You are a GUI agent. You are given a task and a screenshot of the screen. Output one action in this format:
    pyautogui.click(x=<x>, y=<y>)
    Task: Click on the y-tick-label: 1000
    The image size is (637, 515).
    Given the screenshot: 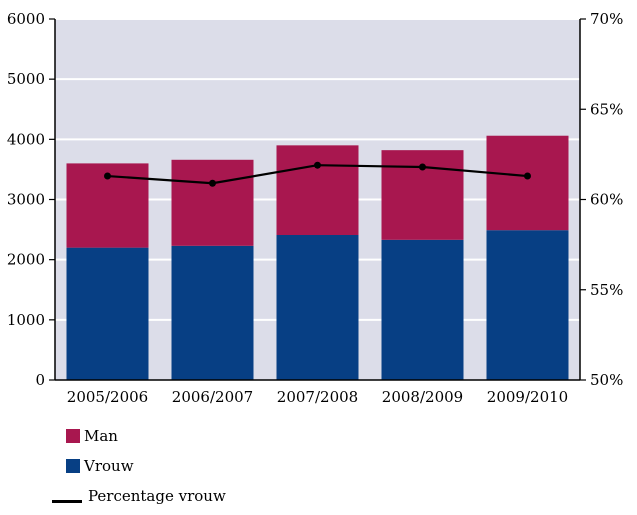 What is the action you would take?
    pyautogui.click(x=26, y=320)
    